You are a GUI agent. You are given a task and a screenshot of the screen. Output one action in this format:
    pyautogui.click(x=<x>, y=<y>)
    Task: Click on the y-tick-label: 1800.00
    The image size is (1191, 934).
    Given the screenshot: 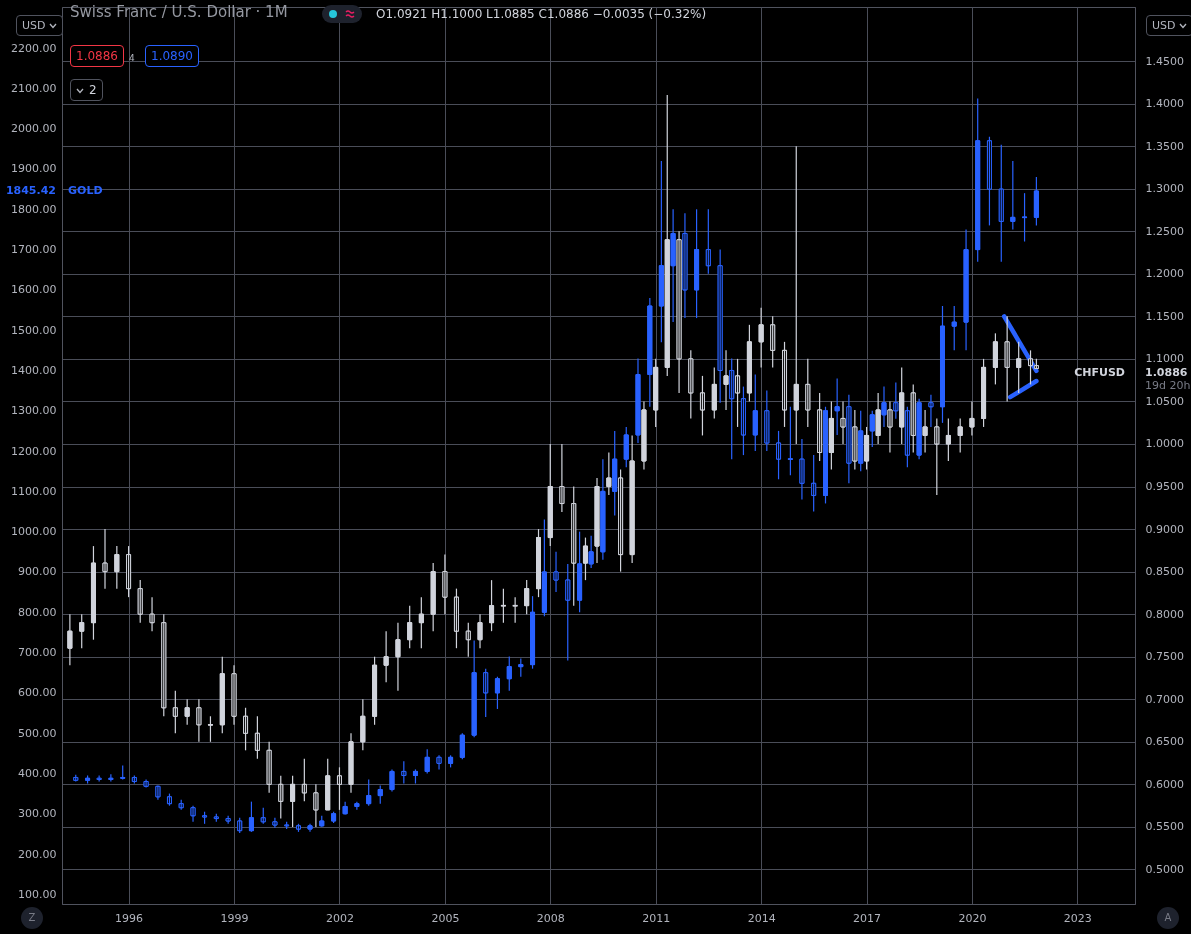 What is the action you would take?
    pyautogui.click(x=34, y=209)
    